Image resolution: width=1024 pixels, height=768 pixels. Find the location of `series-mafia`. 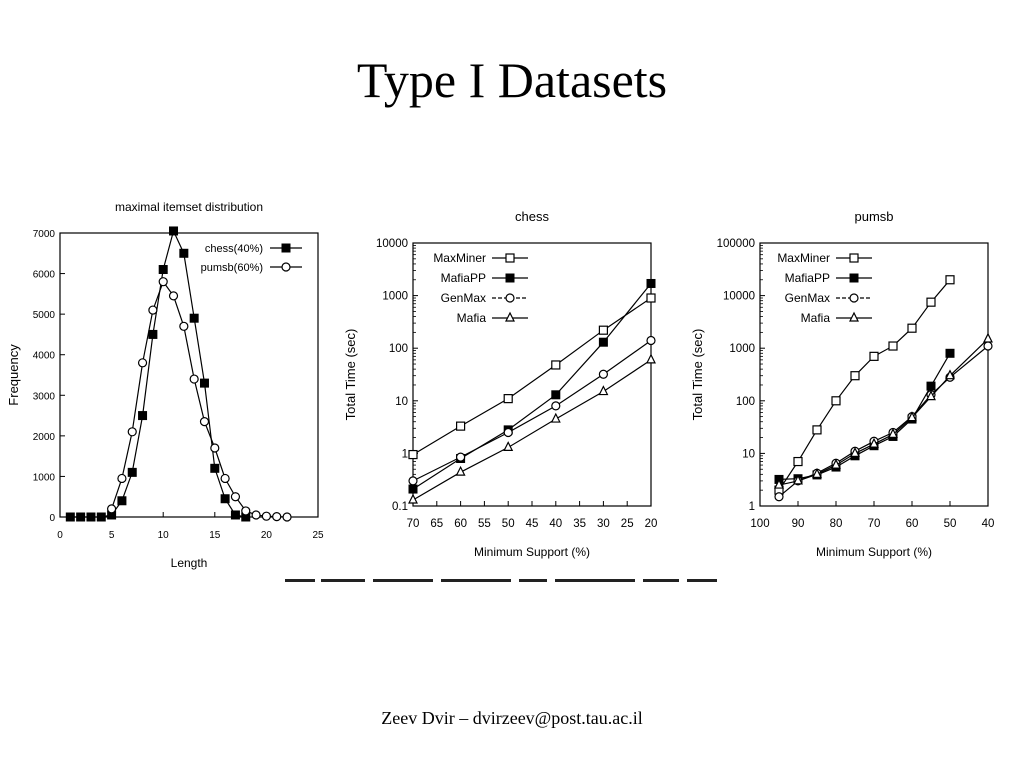

series-mafia is located at coordinates (883, 410).